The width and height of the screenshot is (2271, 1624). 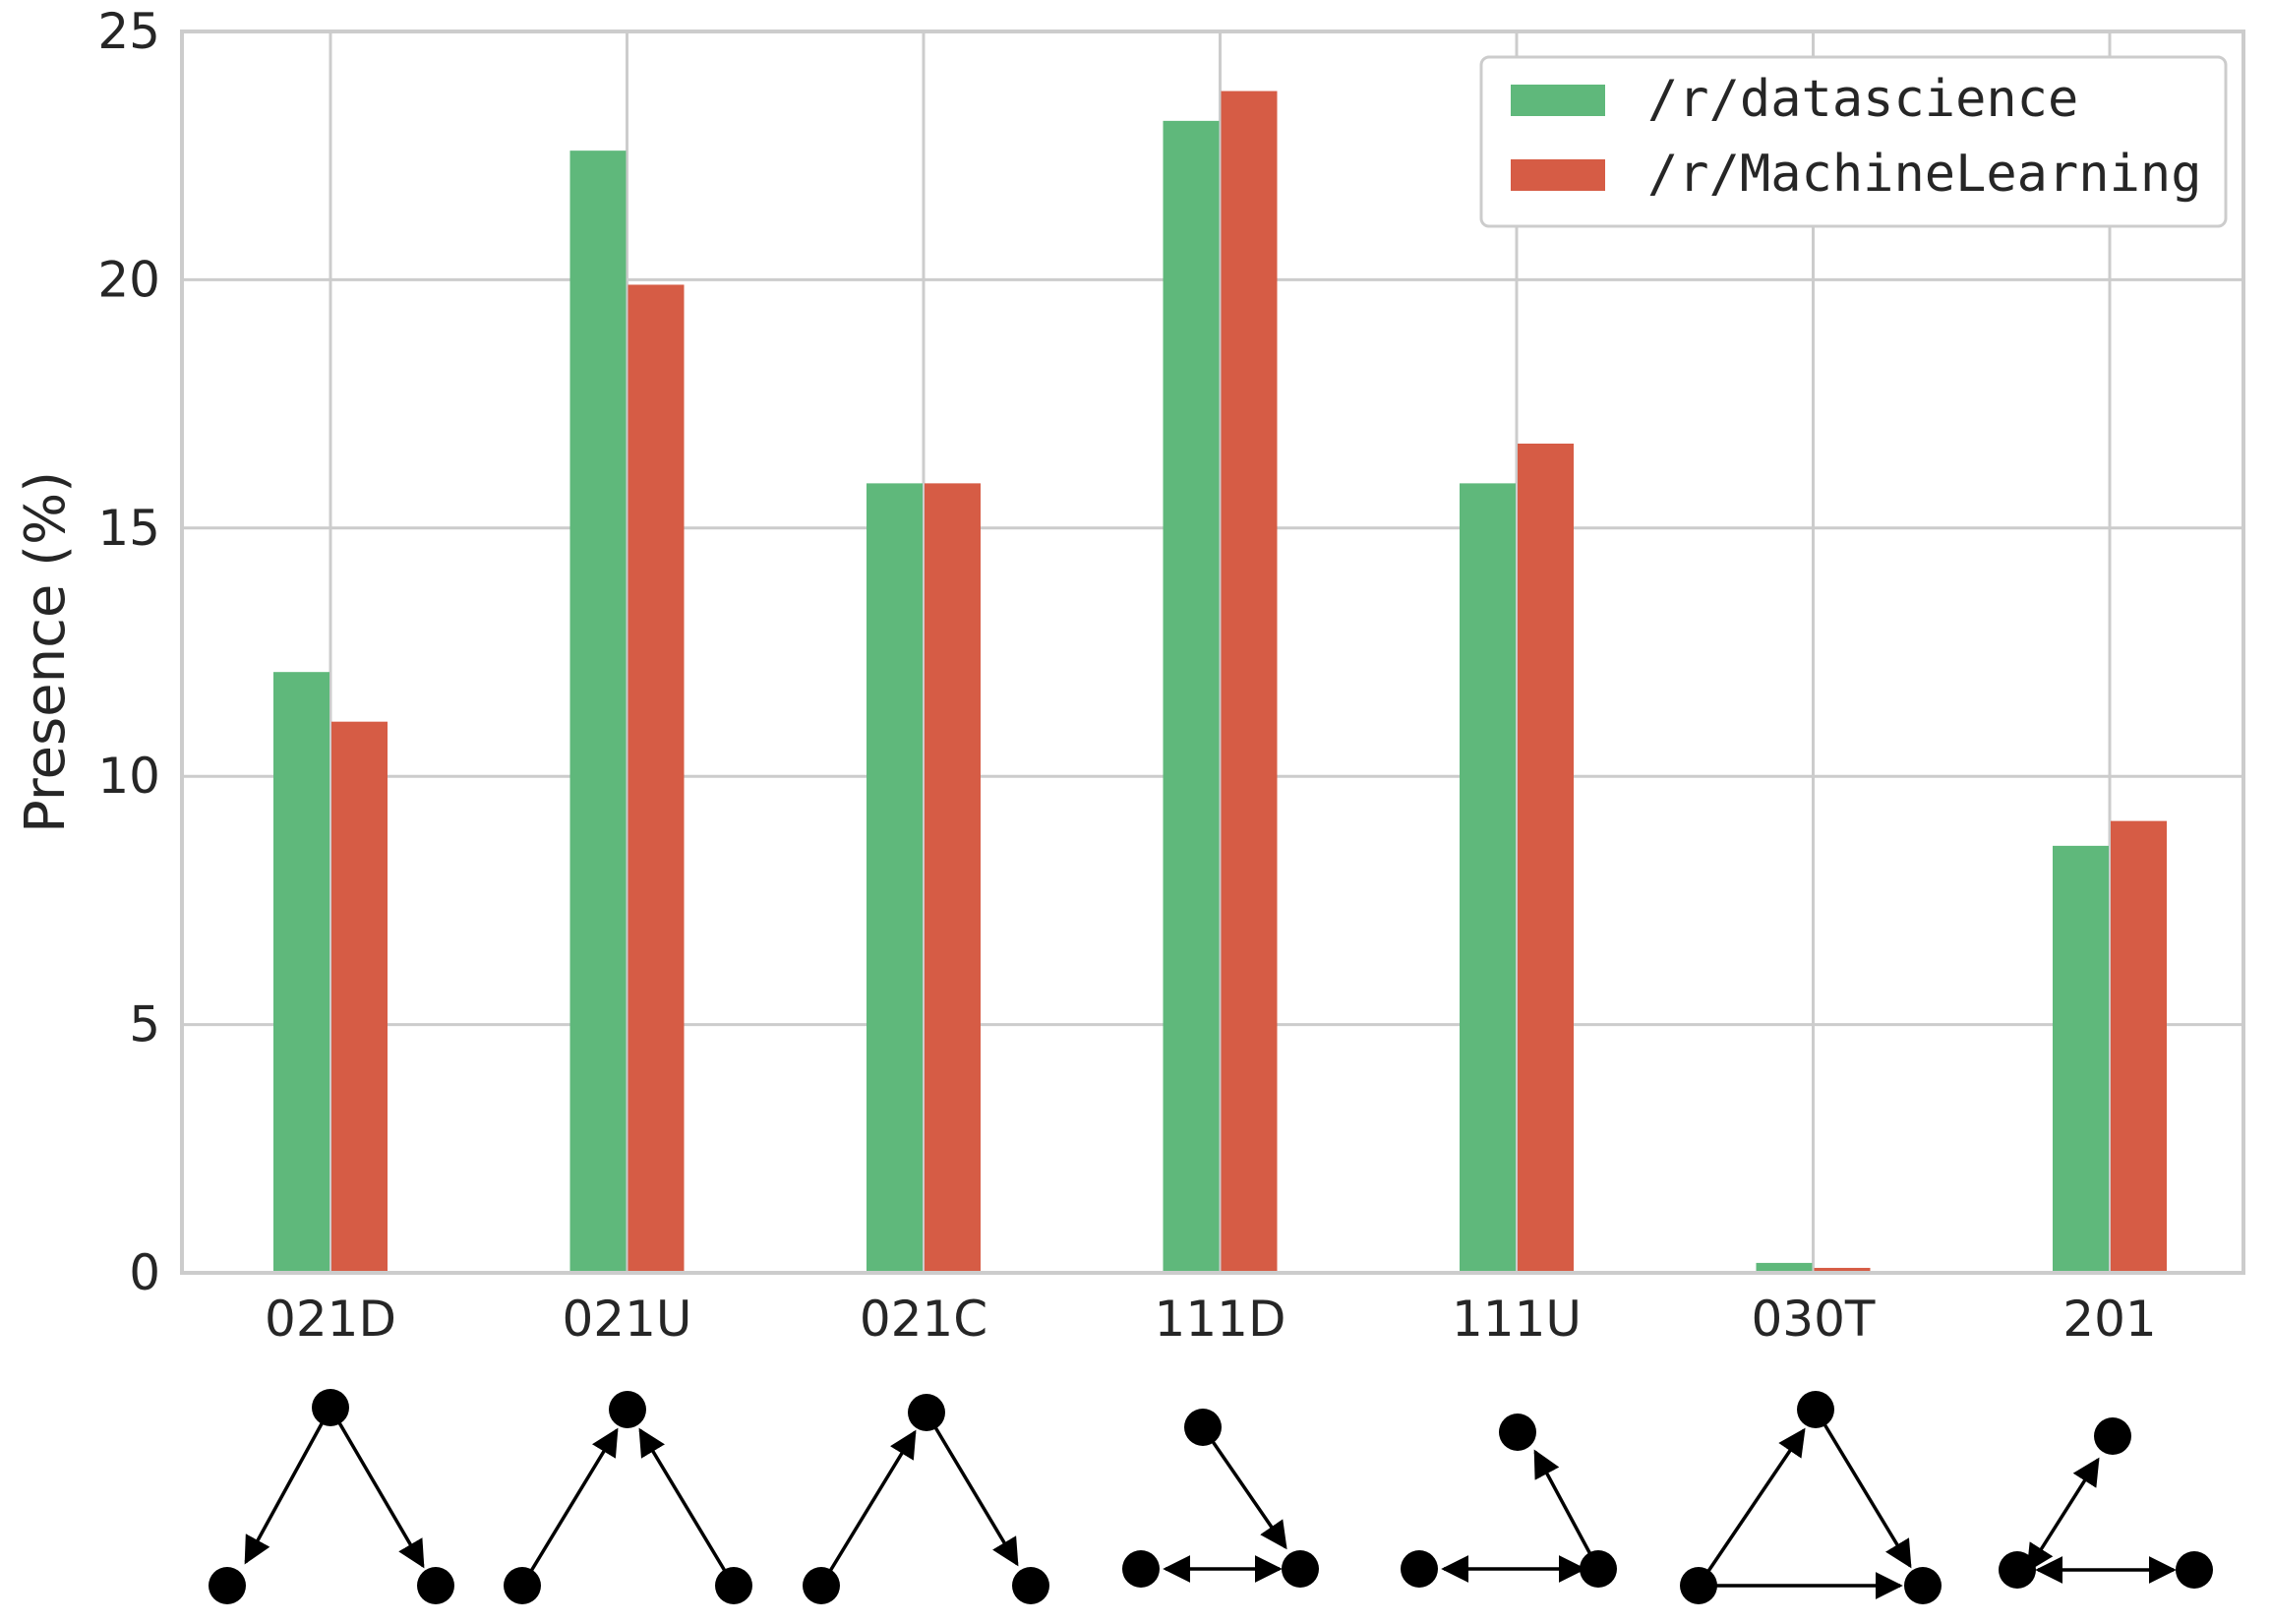 I want to click on bar-datascience-021C, so click(x=895, y=878).